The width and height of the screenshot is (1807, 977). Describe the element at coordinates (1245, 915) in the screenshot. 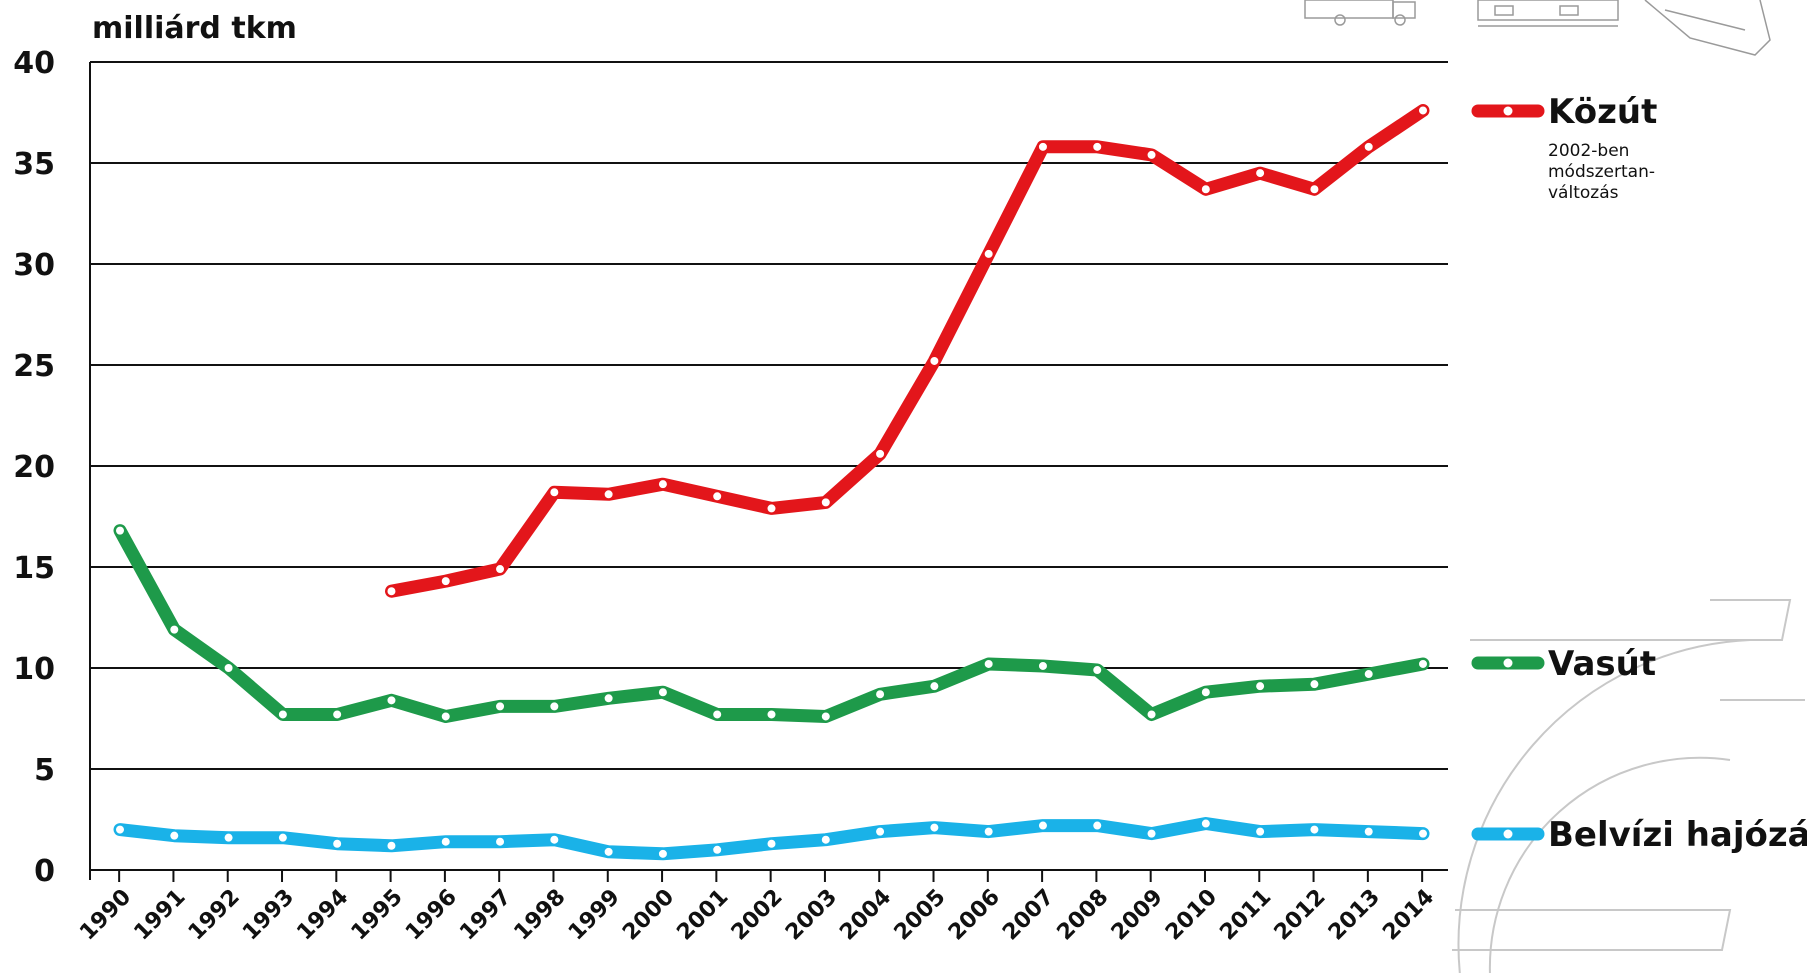

I see `x-tick-label: 2011` at that location.